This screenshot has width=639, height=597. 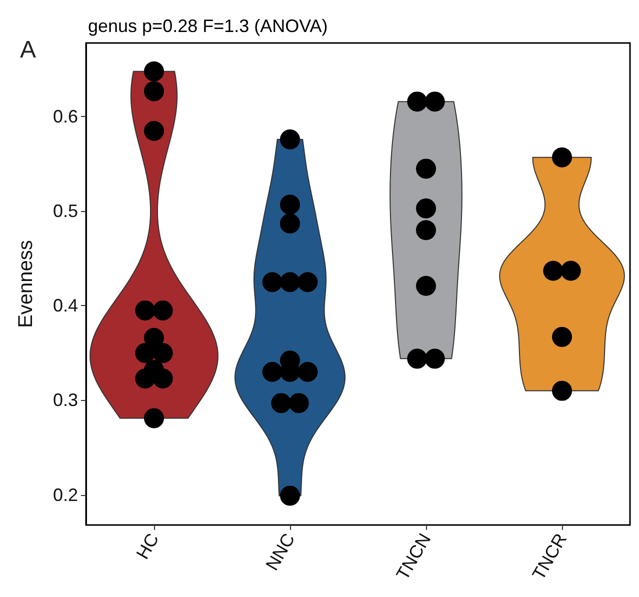 I want to click on y-tick-label: 0.3, so click(x=65, y=400).